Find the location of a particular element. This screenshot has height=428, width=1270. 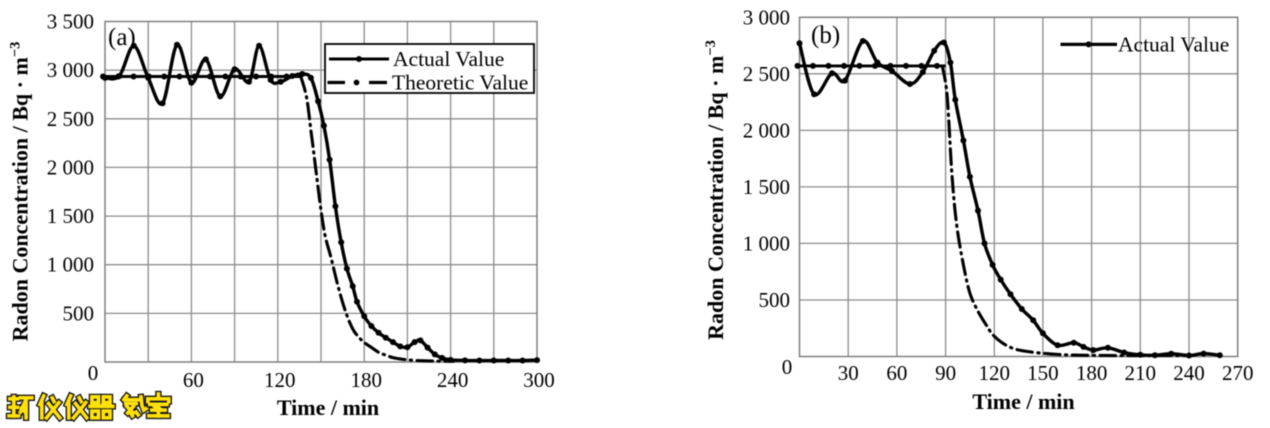

svg-text: 30 is located at coordinates (848, 373).